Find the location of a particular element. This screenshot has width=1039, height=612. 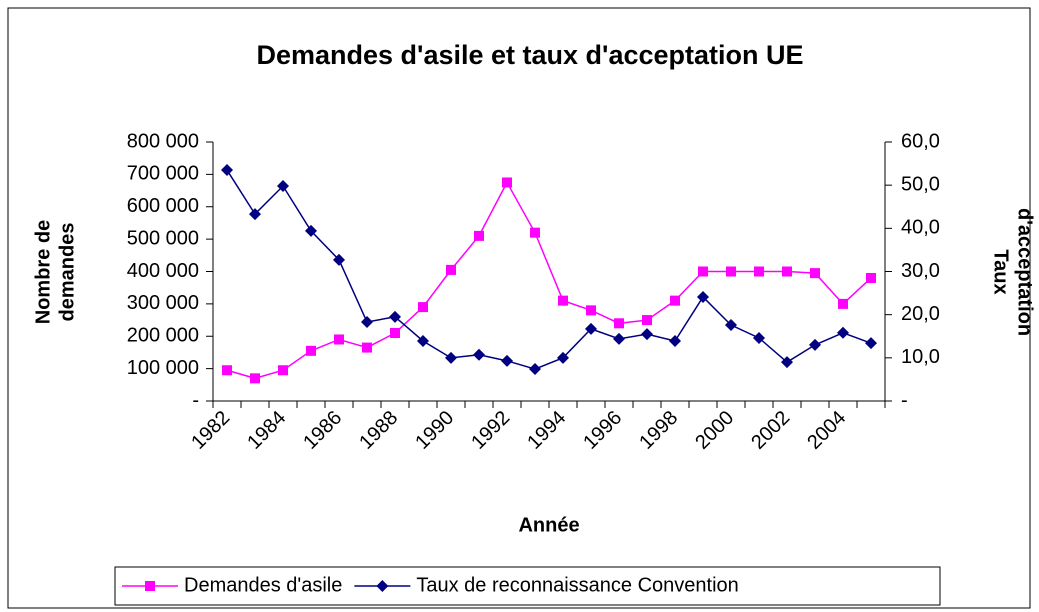

y2-tick-label: 30,0 is located at coordinates (920, 271).